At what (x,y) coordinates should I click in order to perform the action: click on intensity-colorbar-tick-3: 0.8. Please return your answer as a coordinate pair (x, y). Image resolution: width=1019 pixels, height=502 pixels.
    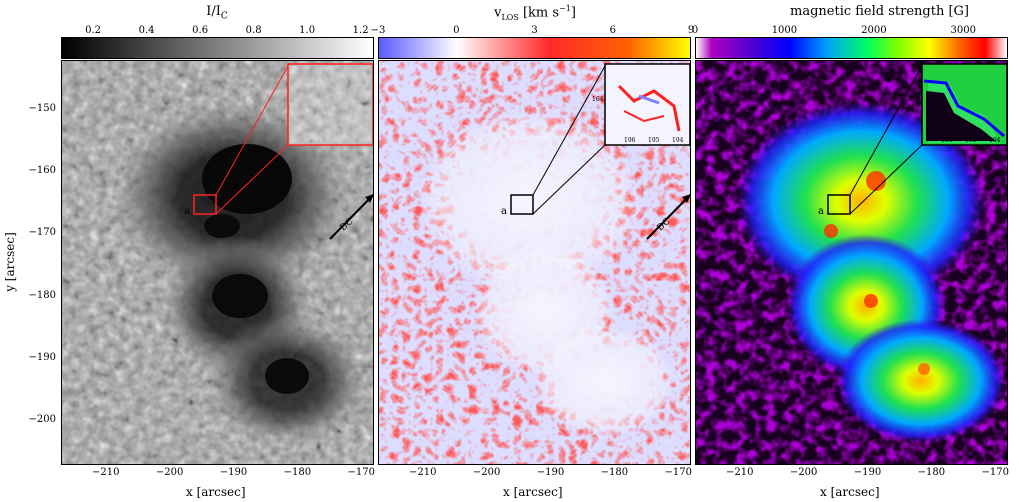
    Looking at the image, I should click on (253, 30).